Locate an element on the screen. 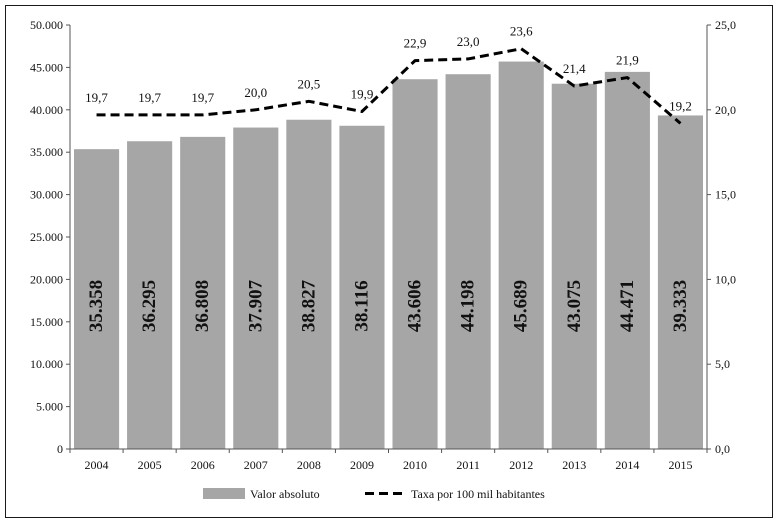 Image resolution: width=780 pixels, height=525 pixels. bar-2008 is located at coordinates (309, 284).